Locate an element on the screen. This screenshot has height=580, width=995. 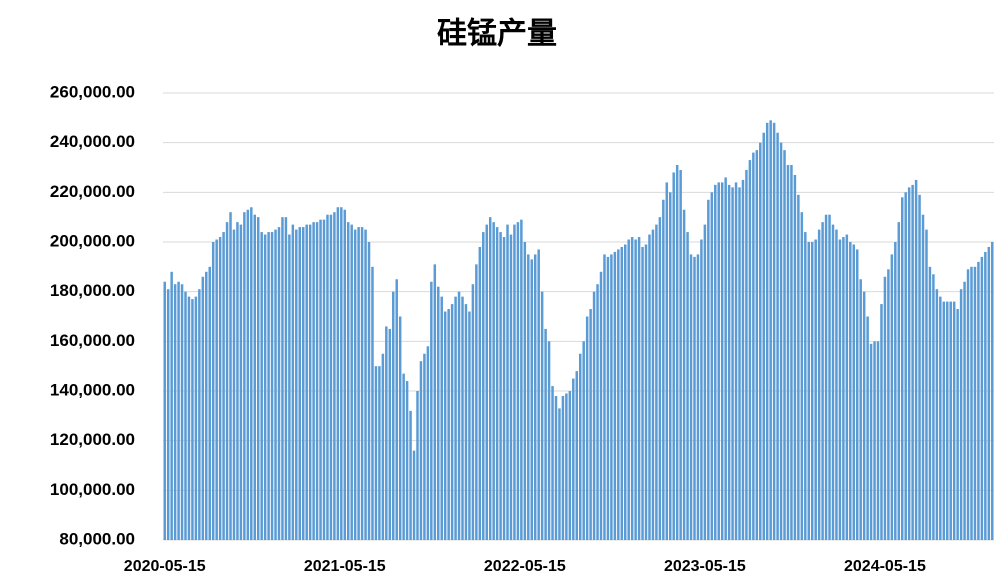
y-tick-label: 180,000.00 is located at coordinates (92, 290).